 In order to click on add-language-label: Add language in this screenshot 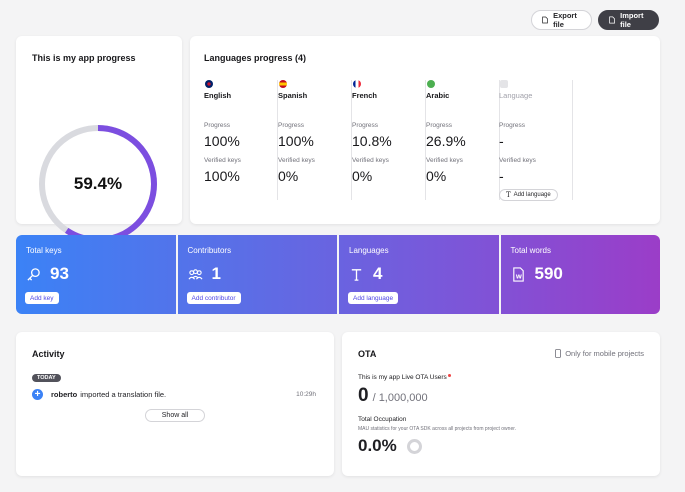, I will do `click(532, 195)`.